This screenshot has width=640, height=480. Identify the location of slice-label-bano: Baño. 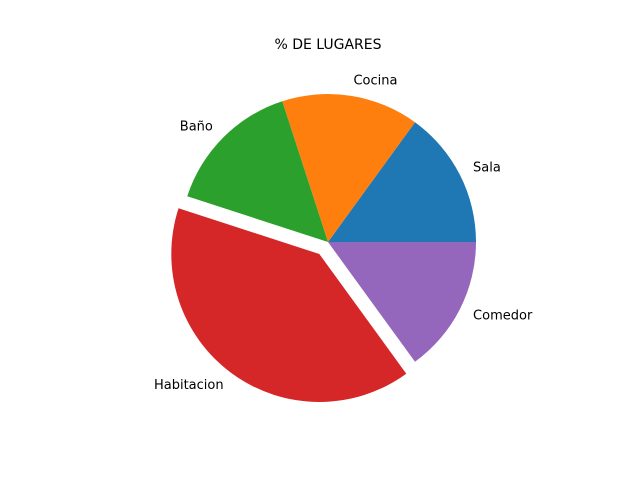
(196, 126).